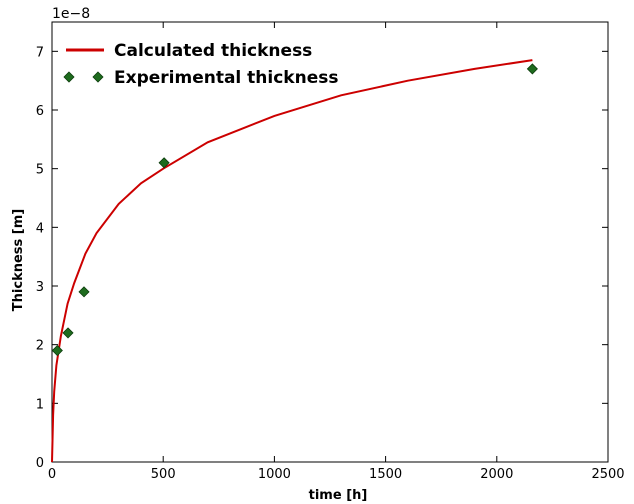 This screenshot has height=504, width=634. I want to click on y-tick-label: 1, so click(40, 404).